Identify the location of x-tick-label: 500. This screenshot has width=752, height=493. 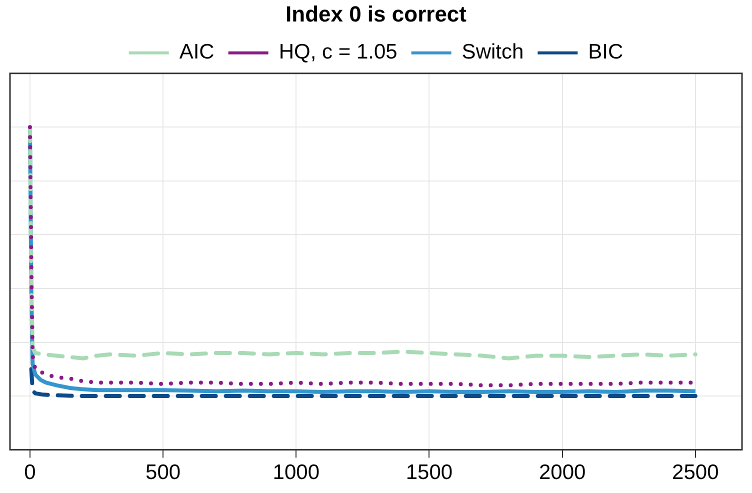
(163, 472).